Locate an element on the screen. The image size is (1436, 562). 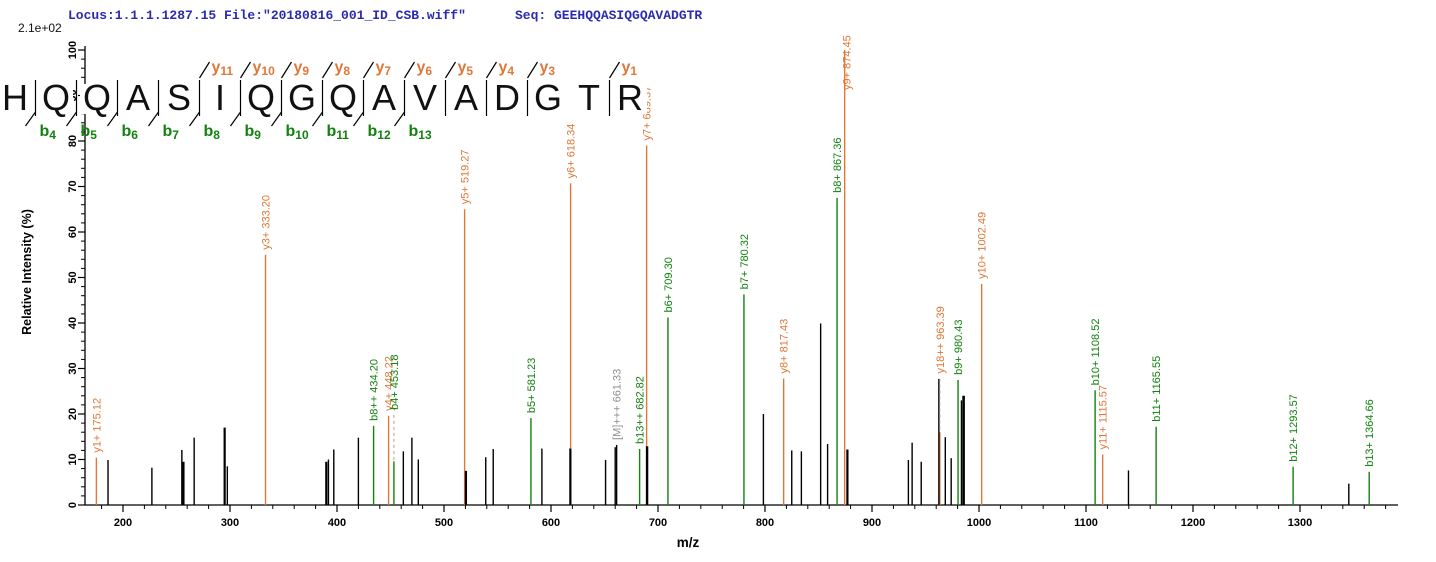
peak-annotation-label: y4+ 448.22 is located at coordinates (390, 383).